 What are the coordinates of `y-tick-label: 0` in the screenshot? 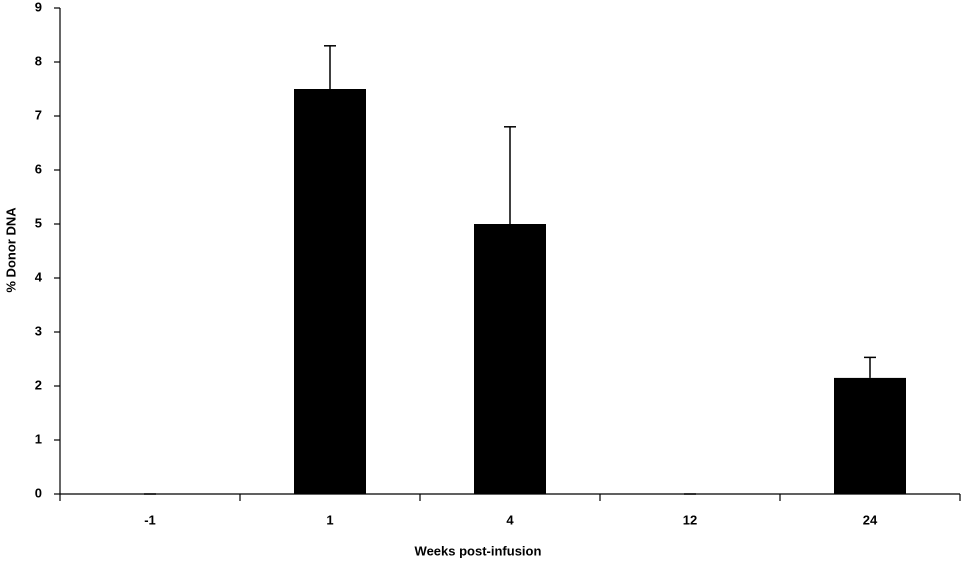 It's located at (38, 492).